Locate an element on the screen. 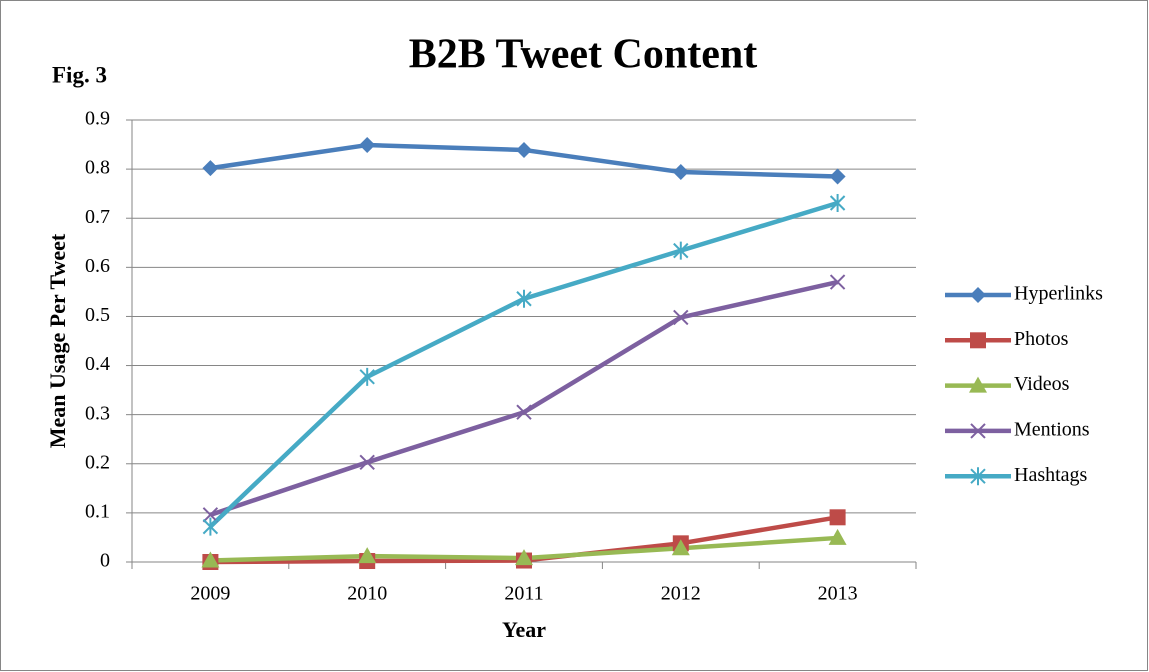 This screenshot has width=1149, height=672. x-axis-label: Year is located at coordinates (524, 629).